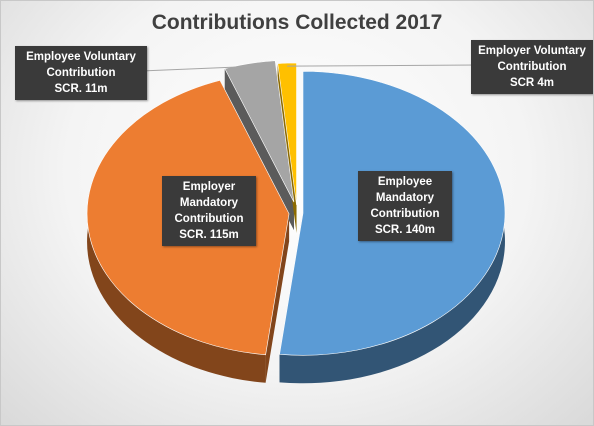 The image size is (594, 426). What do you see at coordinates (297, 22) in the screenshot?
I see `chart-title: Contributions Collected 2017` at bounding box center [297, 22].